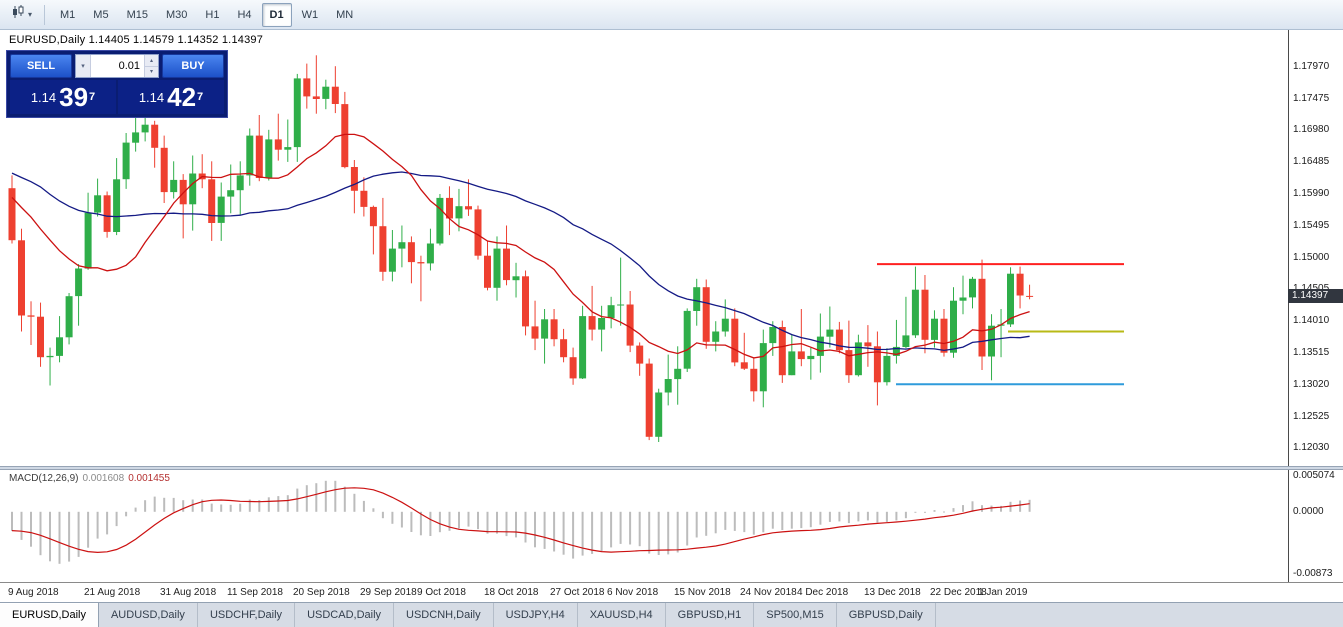  I want to click on timeframe-button-m5: M5, so click(101, 14).